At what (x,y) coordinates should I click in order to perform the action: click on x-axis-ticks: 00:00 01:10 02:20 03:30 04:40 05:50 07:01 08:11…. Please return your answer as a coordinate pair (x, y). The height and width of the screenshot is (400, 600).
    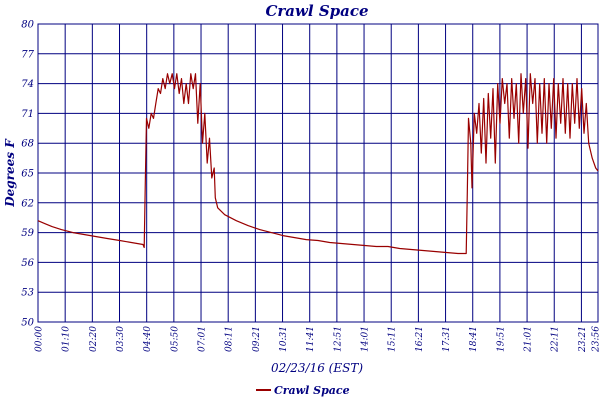
    Looking at the image, I should click on (317, 339).